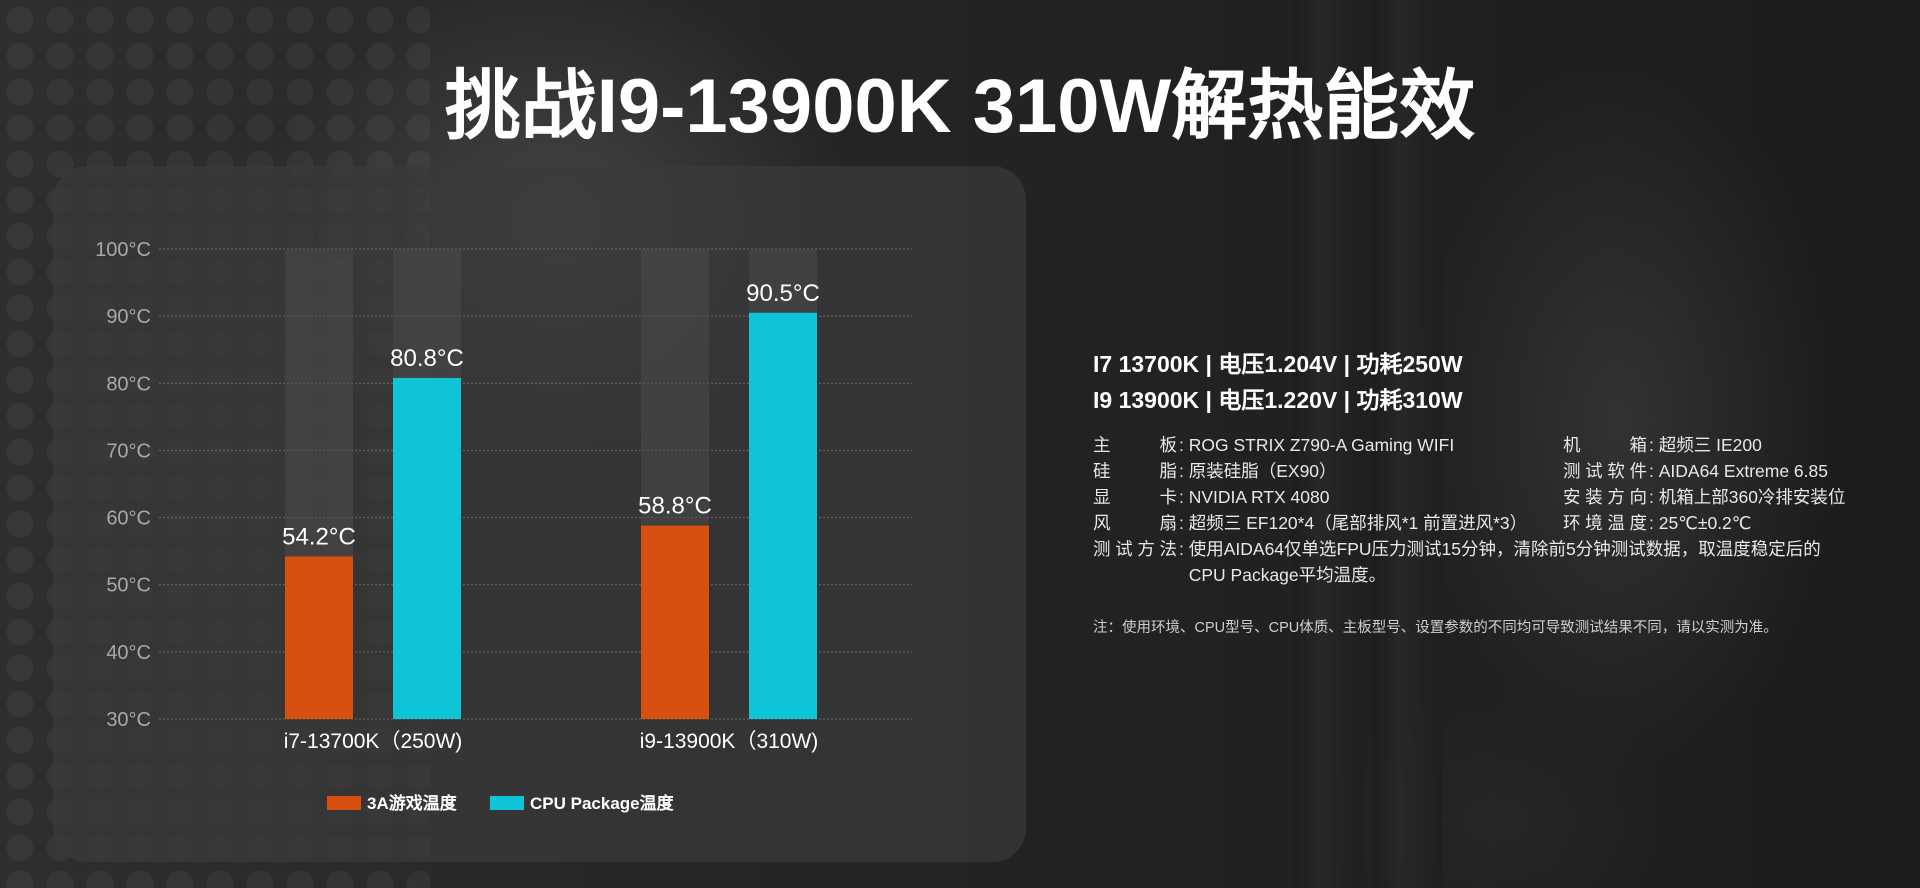 Image resolution: width=1920 pixels, height=888 pixels. Describe the element at coordinates (1358, 523) in the screenshot. I see `spec-value: 超频三 EF120*4（尾部排风*1 前置进风*3）` at that location.